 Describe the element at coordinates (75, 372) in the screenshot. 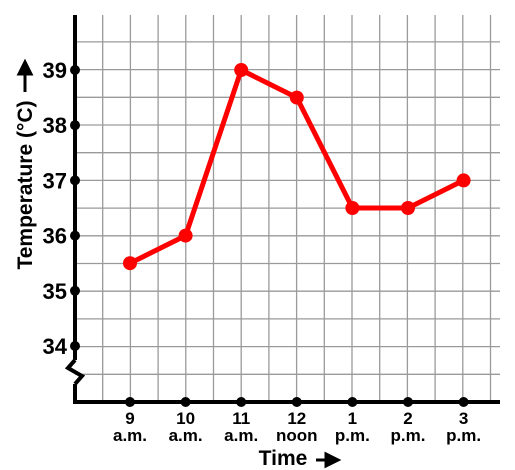

I see `y-axis-break-mark` at that location.